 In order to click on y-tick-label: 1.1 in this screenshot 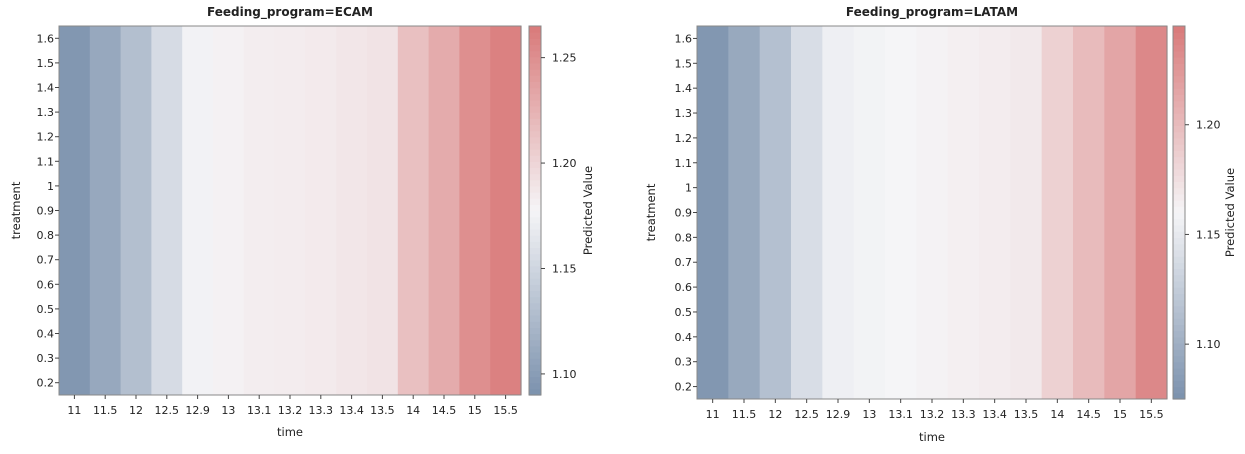, I will do `click(46, 161)`.